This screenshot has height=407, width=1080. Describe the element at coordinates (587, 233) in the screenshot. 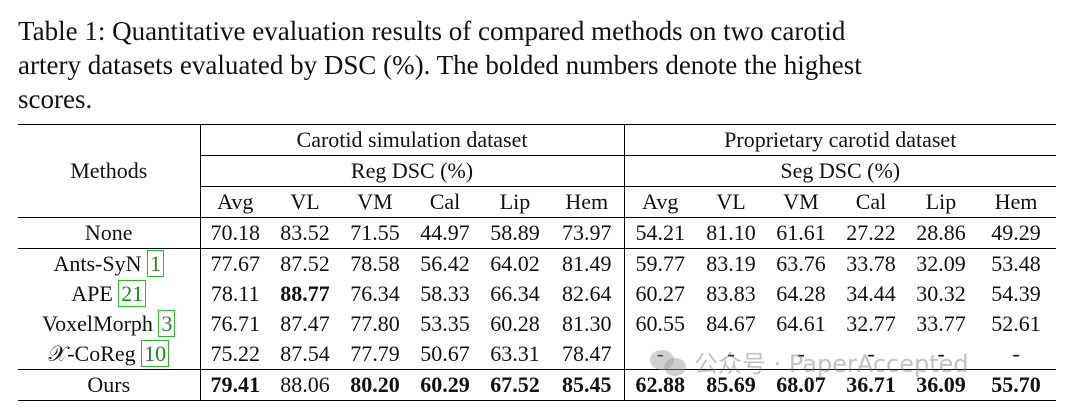

I see `value-cell: 73.97` at that location.